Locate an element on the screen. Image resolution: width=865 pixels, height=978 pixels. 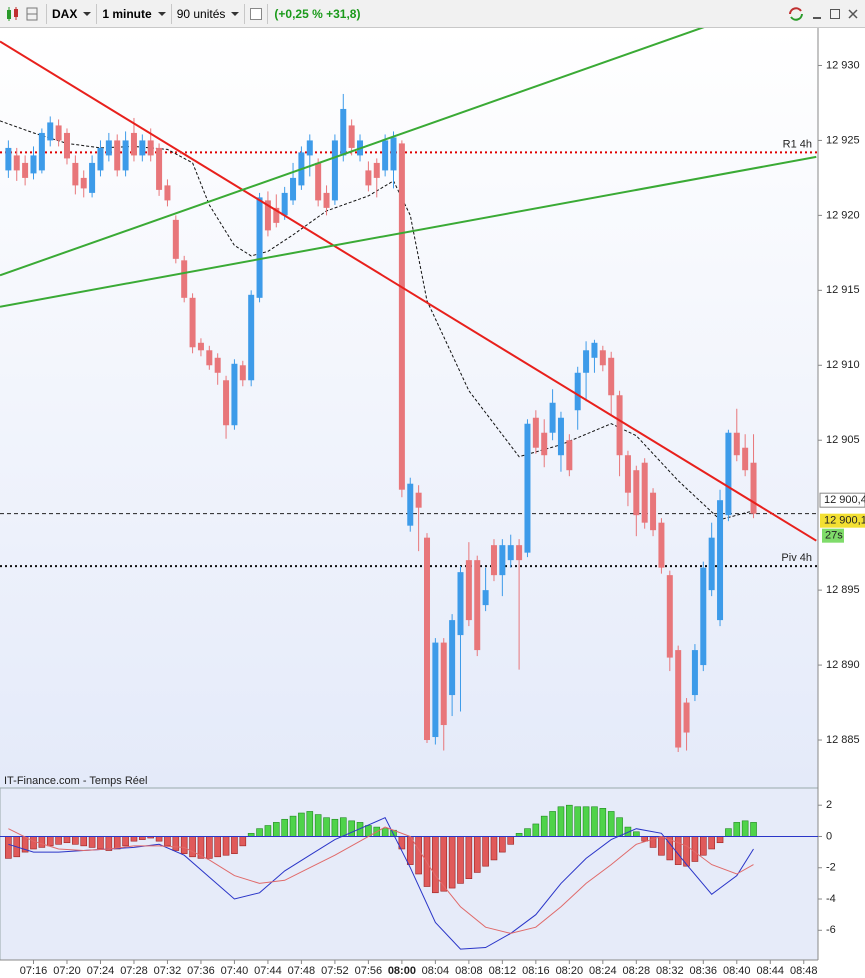
y-tick-label: 12 910 is located at coordinates (843, 365).